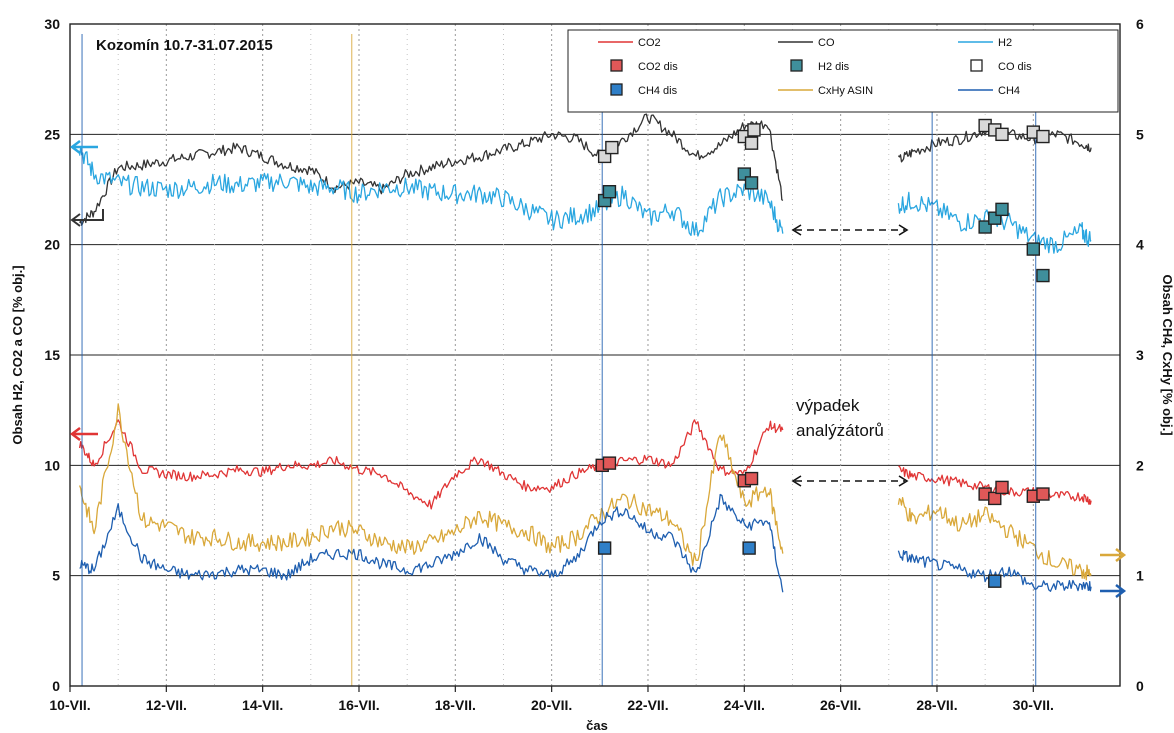 This screenshot has height=733, width=1174. What do you see at coordinates (52, 24) in the screenshot?
I see `y-tick-label-left: 30` at bounding box center [52, 24].